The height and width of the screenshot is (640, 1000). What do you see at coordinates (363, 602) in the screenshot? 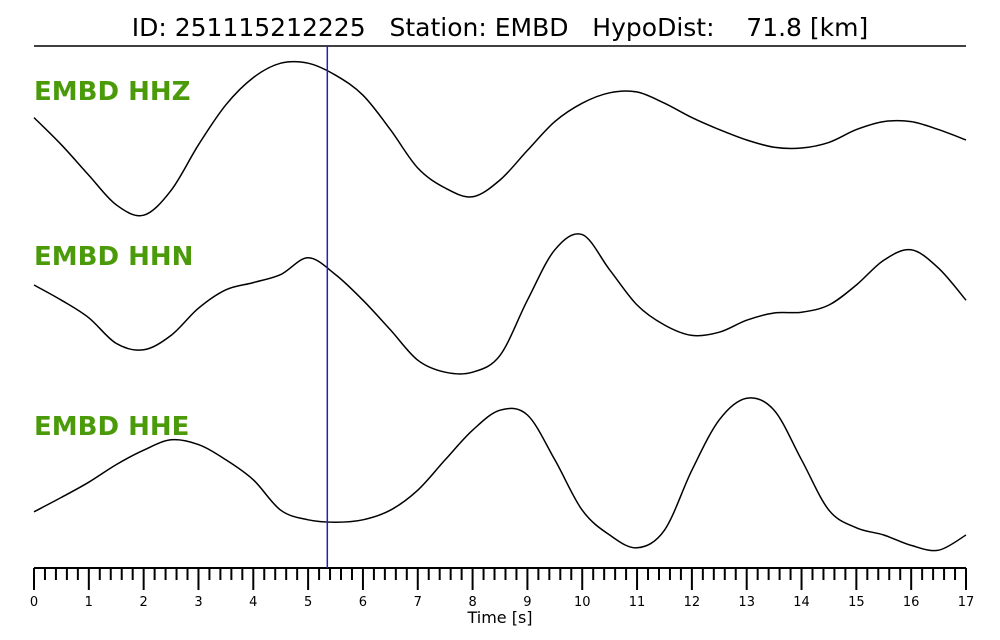
I see `x-tick-label: 6` at bounding box center [363, 602].